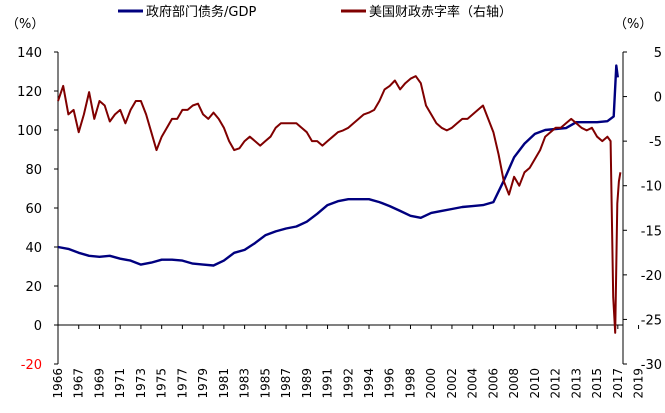 Image resolution: width=665 pixels, height=413 pixels. What do you see at coordinates (651, 276) in the screenshot?
I see `right-tick-label: -20` at bounding box center [651, 276].